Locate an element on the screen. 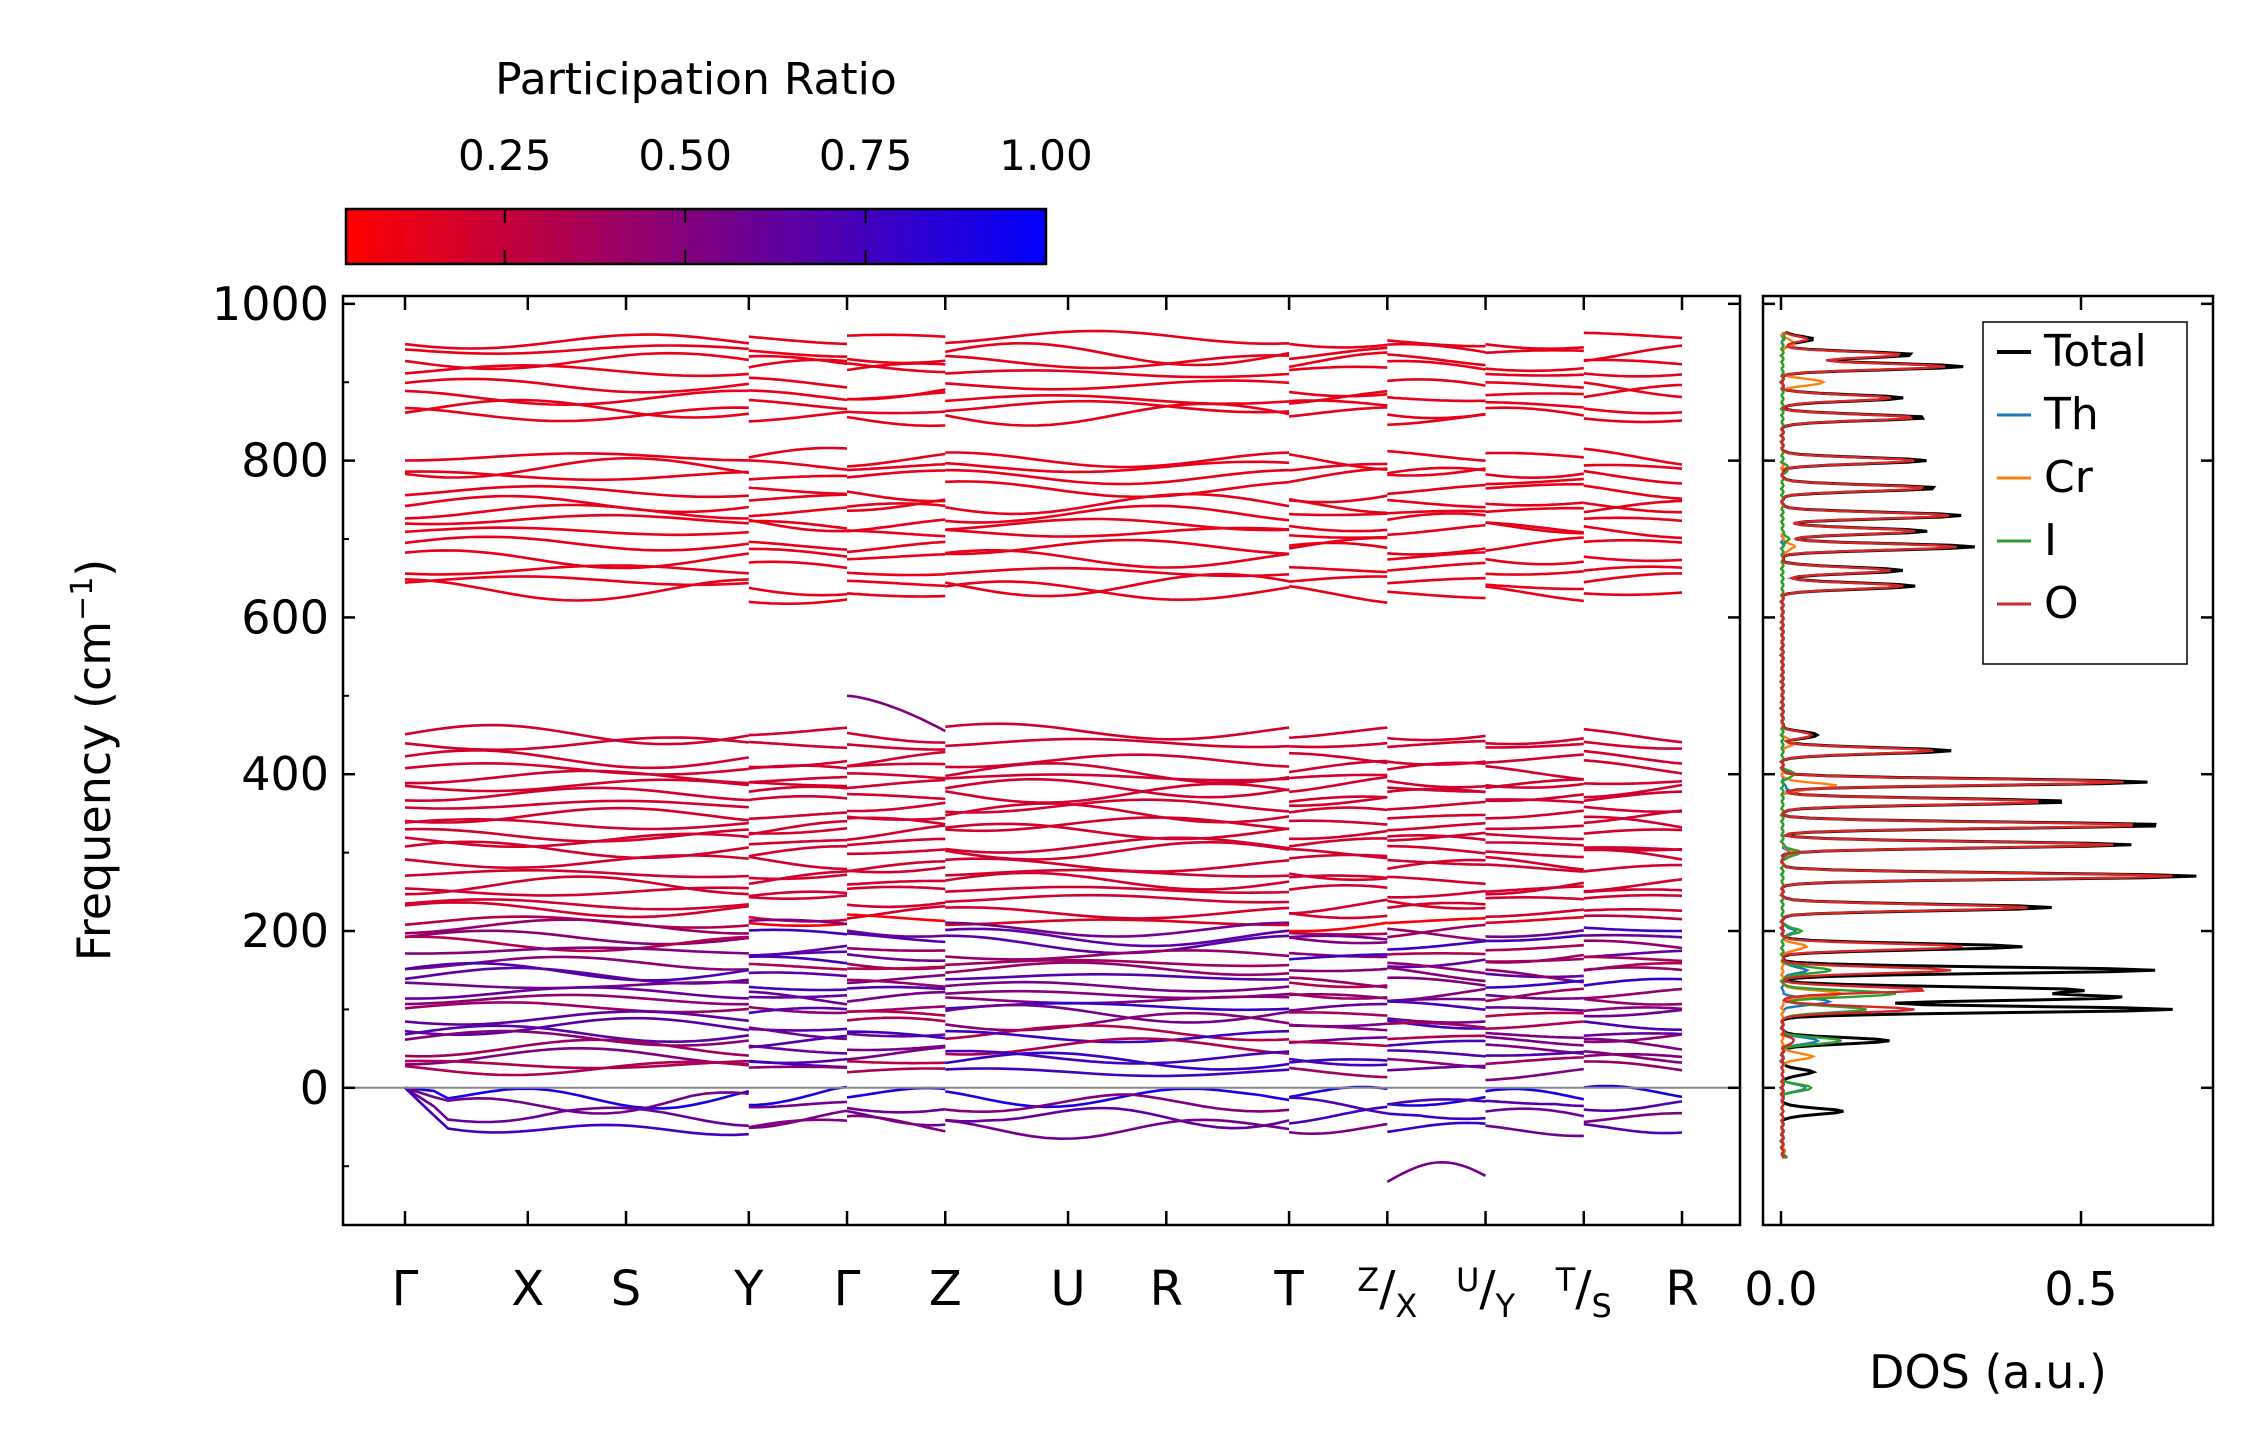 Image resolution: width=2259 pixels, height=1455 pixels. dos-legend: Total Th Cr IO is located at coordinates (2085, 493).